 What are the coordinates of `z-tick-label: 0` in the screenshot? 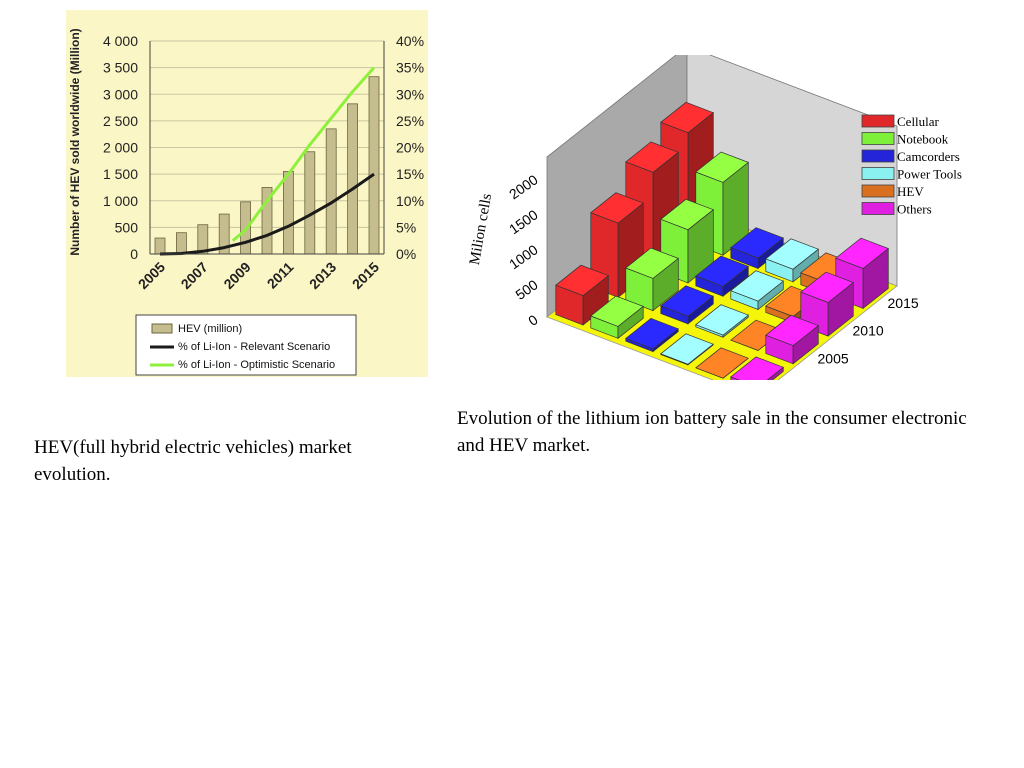 It's located at (533, 320).